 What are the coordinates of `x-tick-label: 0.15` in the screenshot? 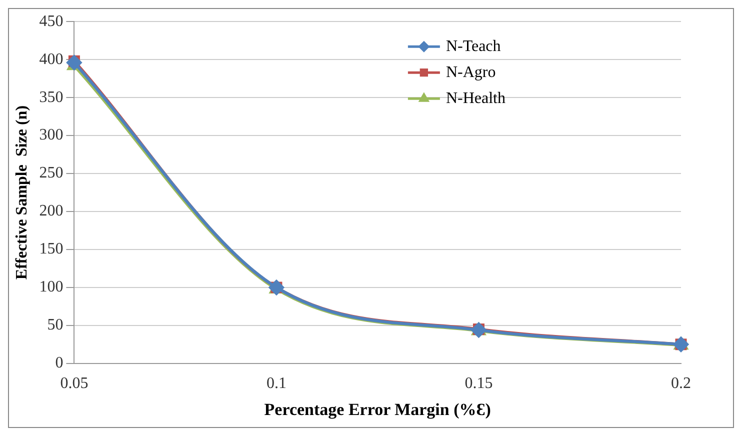 It's located at (478, 383).